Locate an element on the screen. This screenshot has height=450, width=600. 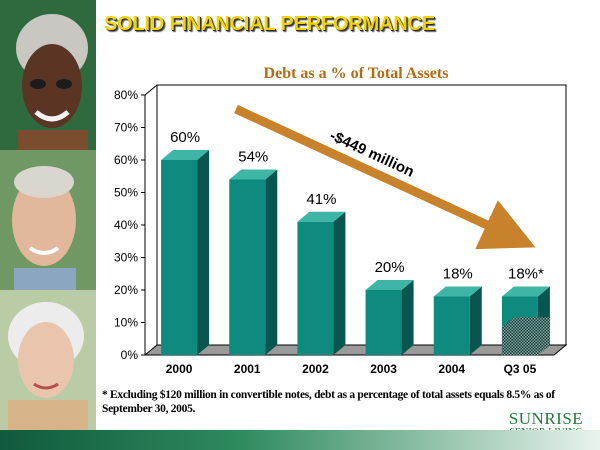
y-tick-label: 40% is located at coordinates (126, 225).